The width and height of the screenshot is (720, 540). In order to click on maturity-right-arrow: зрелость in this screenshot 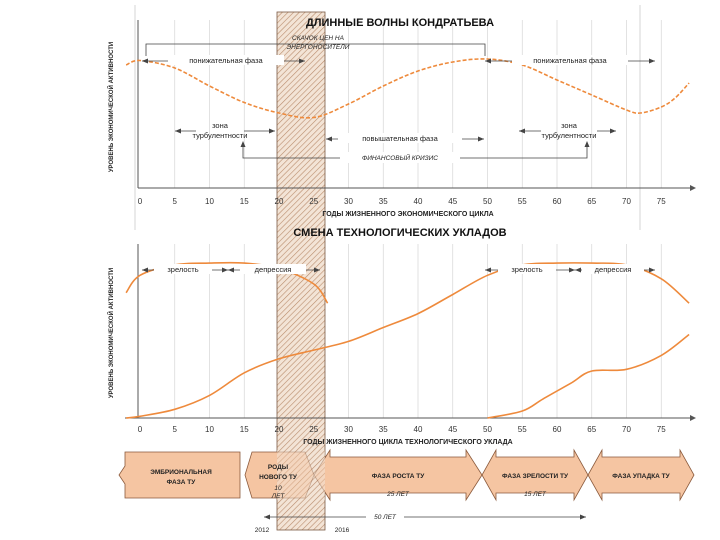, I will do `click(530, 269)`.